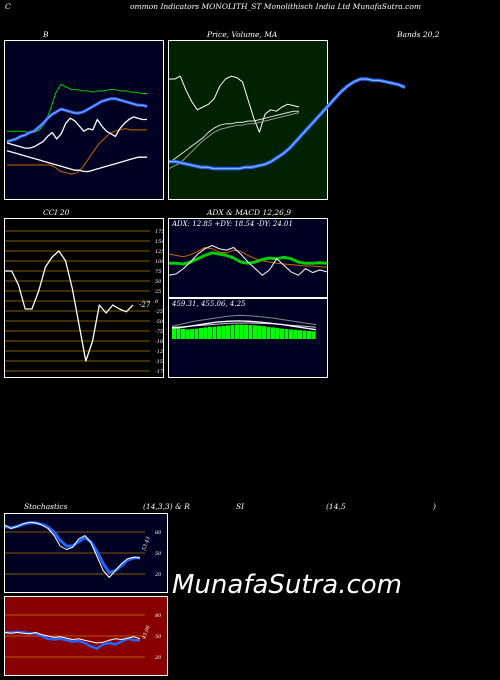 This screenshot has width=500, height=680. I want to click on macd-line, so click(244, 325).